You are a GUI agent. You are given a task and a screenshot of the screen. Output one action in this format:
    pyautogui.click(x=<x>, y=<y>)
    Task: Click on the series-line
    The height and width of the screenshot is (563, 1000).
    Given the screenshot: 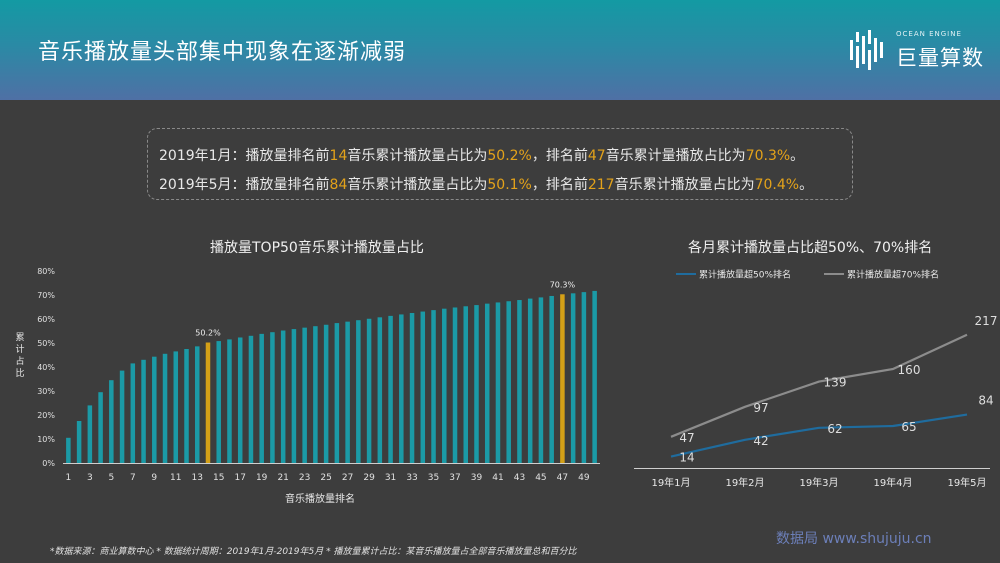 What is the action you would take?
    pyautogui.click(x=819, y=435)
    